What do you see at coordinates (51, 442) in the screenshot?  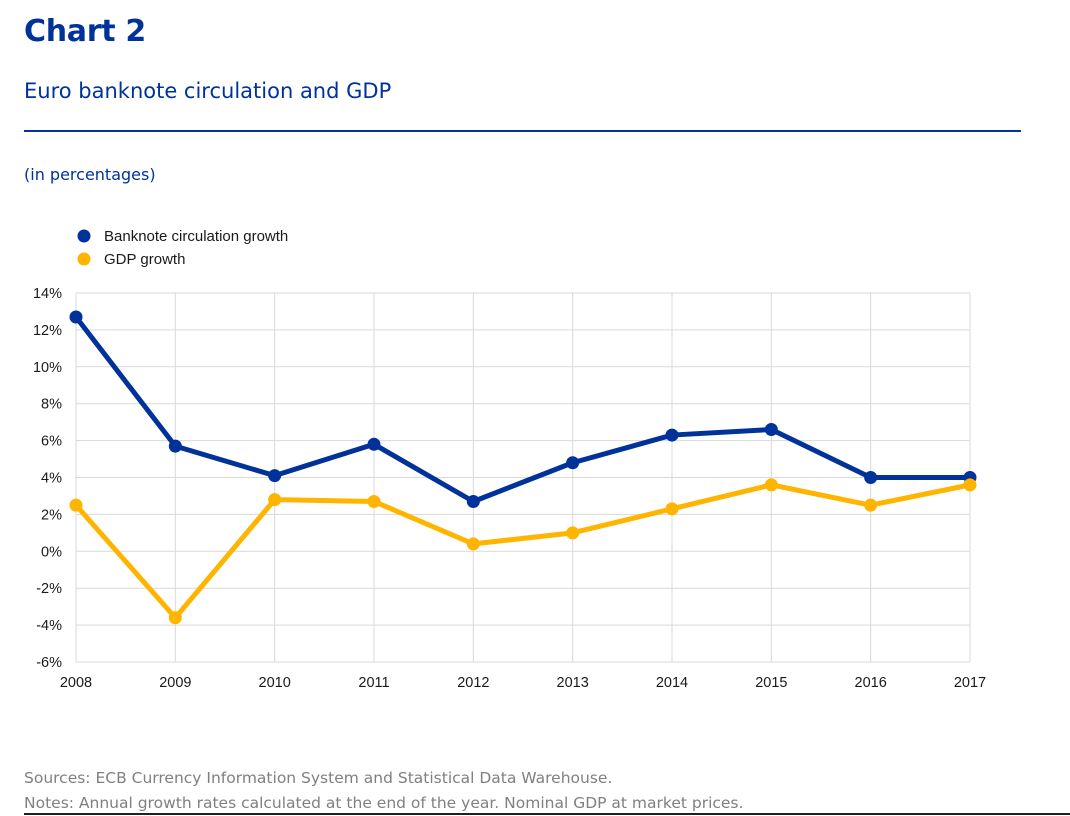 I see `y-tick-label: 6%` at bounding box center [51, 442].